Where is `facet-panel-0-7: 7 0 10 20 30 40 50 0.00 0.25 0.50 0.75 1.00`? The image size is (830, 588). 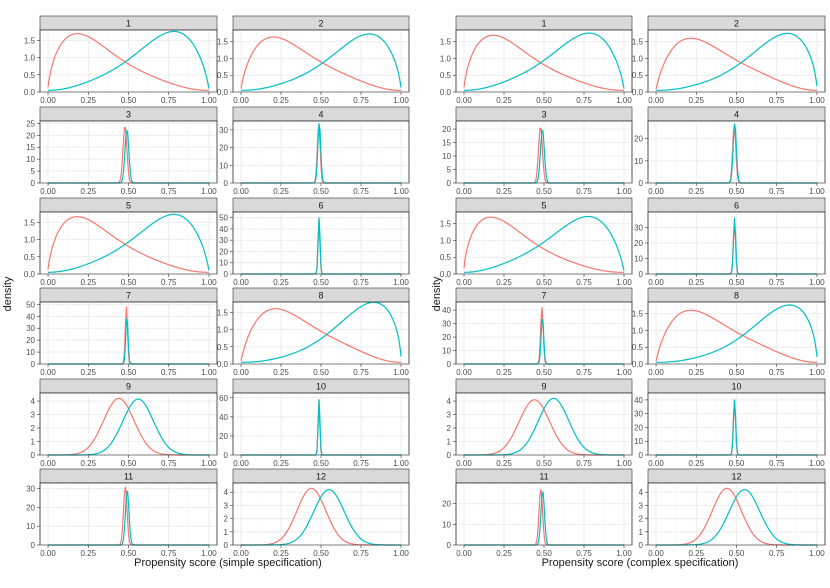 facet-panel-0-7: 7 0 10 20 30 40 50 0.00 0.25 0.50 0.75 1.00 is located at coordinates (122, 332).